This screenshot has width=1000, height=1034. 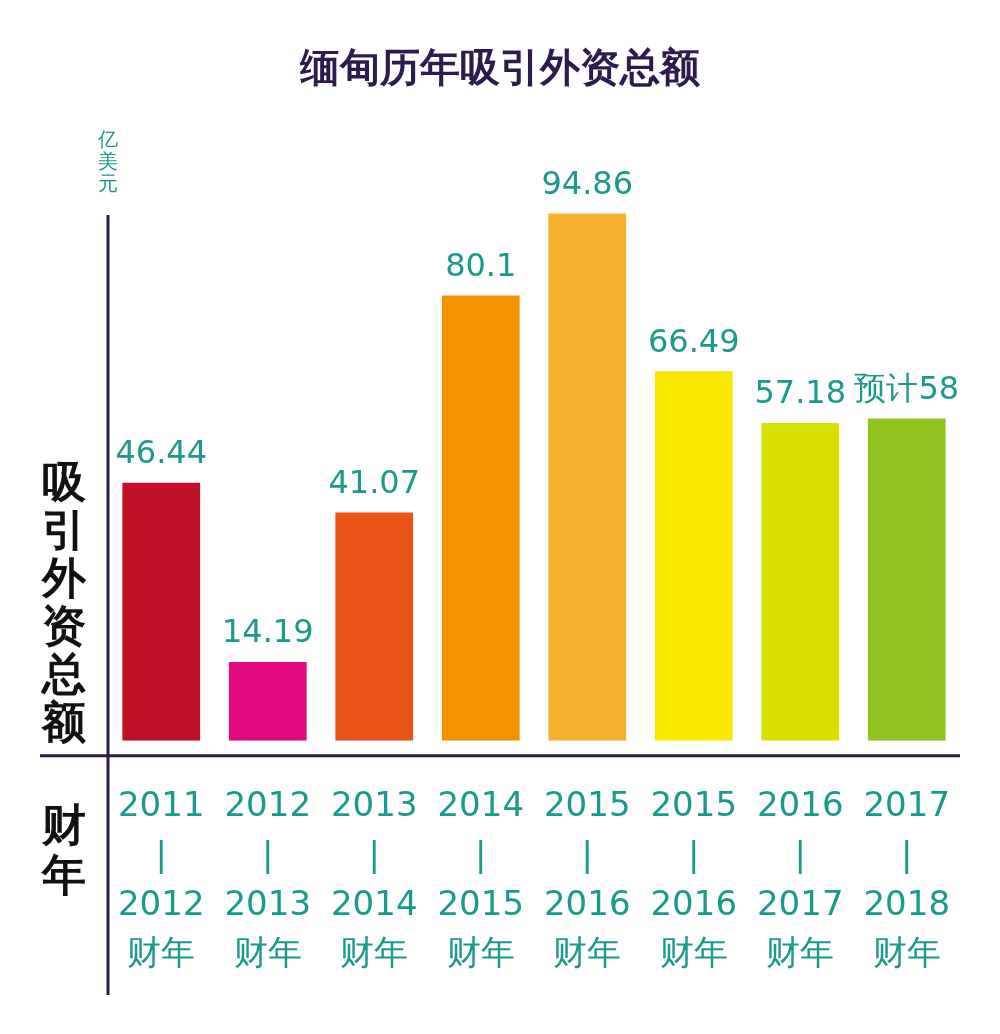 I want to click on text: 亿美元, so click(x=108, y=161).